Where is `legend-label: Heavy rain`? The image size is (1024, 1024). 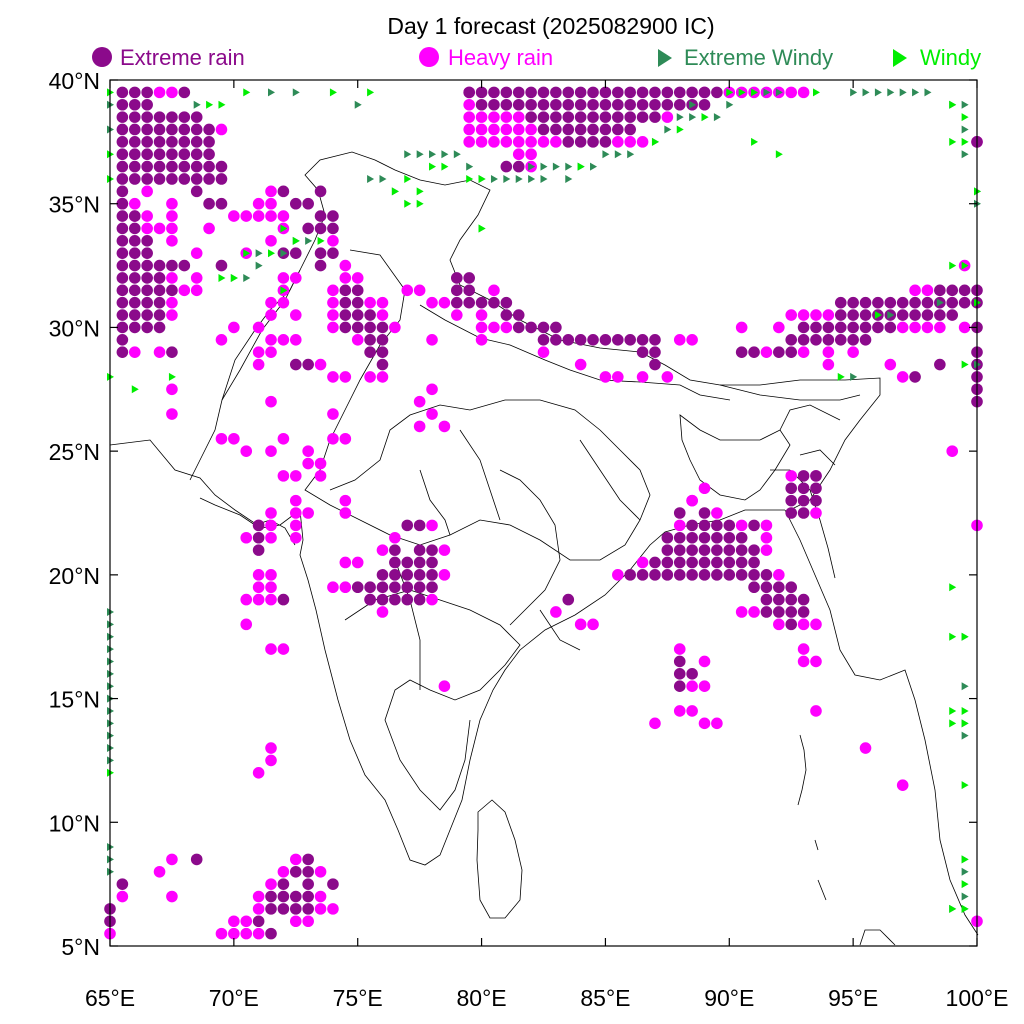
legend-label: Heavy rain is located at coordinates (500, 57).